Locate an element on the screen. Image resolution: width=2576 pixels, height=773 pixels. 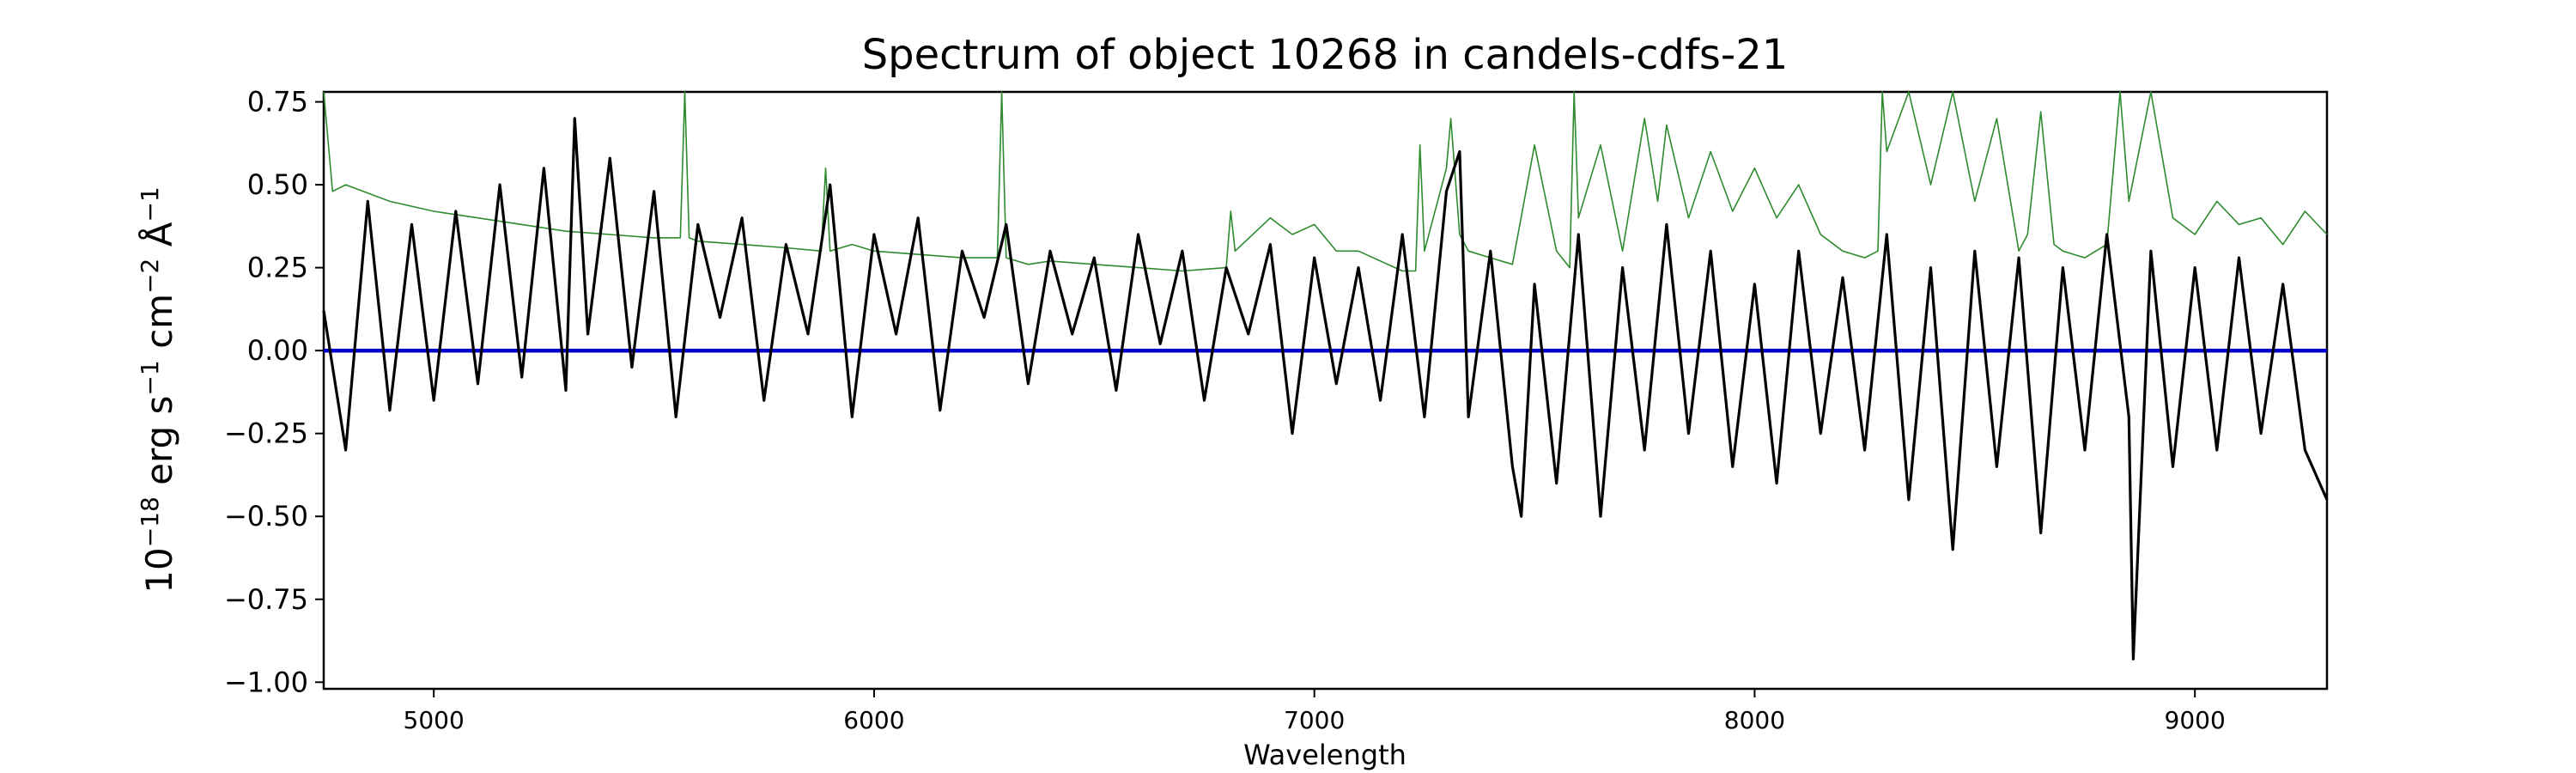
y-axis-label-part-8: −1 is located at coordinates (150, 204).